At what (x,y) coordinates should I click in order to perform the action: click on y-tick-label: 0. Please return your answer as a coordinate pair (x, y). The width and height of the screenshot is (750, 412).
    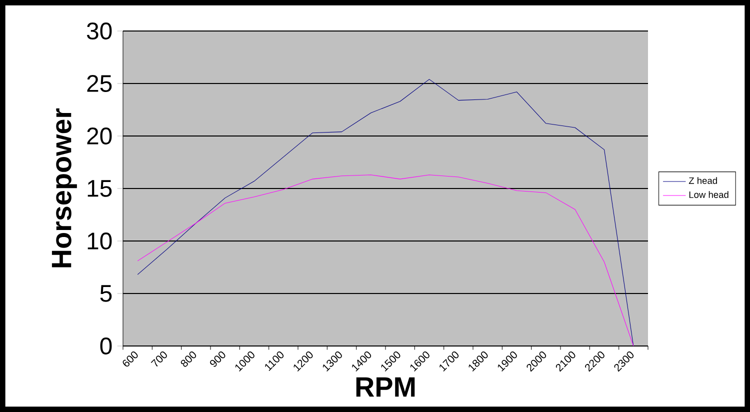
    Looking at the image, I should click on (106, 346).